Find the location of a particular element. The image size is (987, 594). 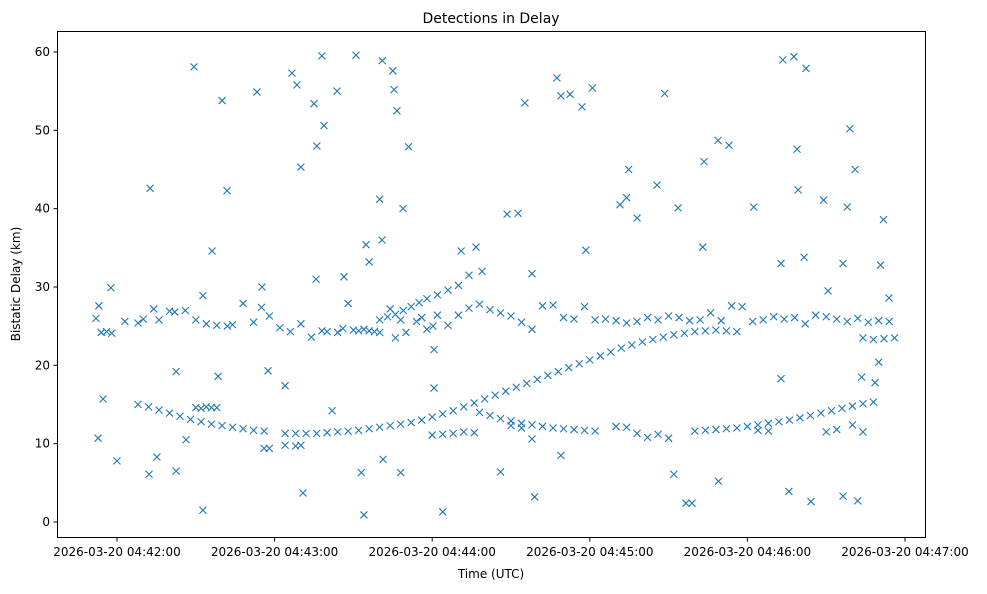

y-axis: 0 10 20 30 40 50 60 is located at coordinates (46, 287).